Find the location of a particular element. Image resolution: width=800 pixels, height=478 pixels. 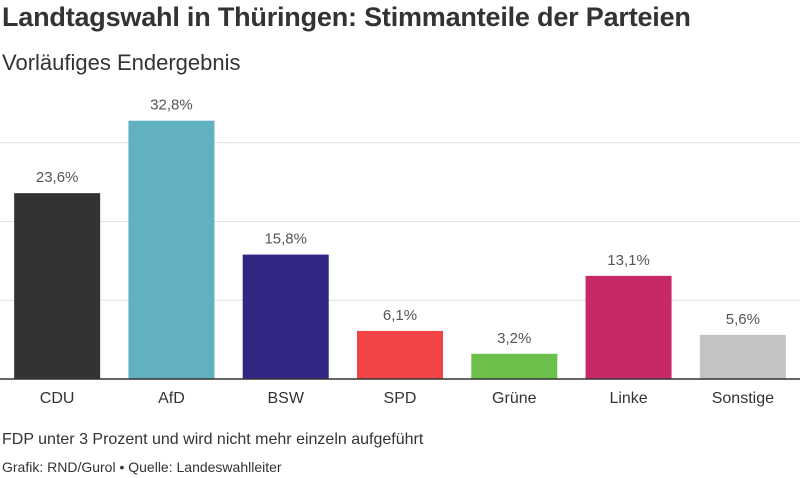

bar-linke is located at coordinates (628, 327).